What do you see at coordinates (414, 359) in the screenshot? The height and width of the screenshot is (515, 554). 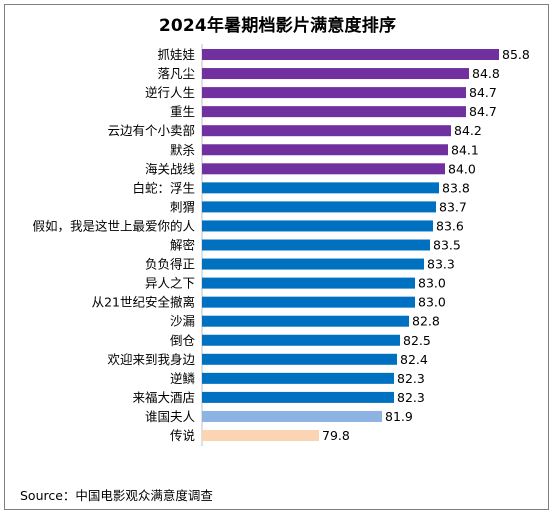 I see `value-label: 82.4` at bounding box center [414, 359].